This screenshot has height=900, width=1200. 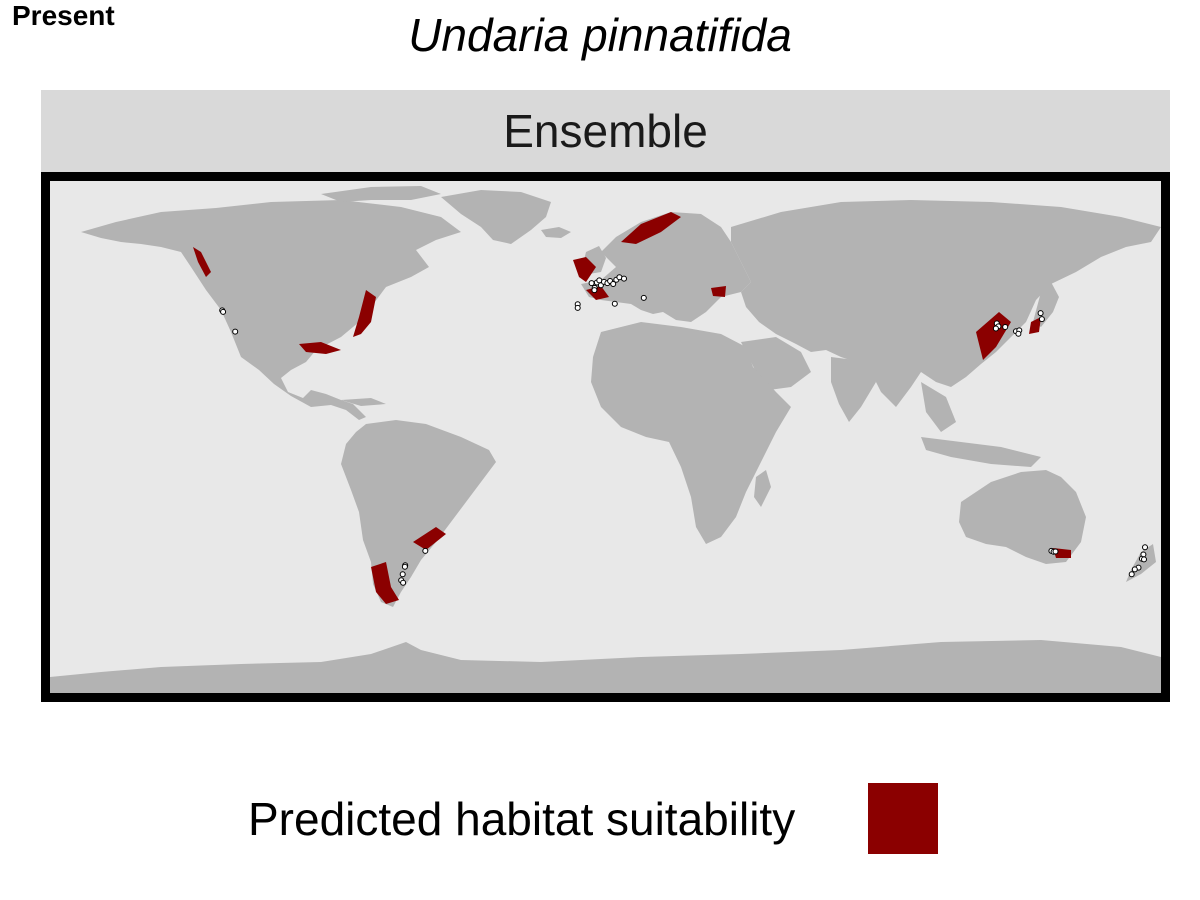 What do you see at coordinates (364, 313) in the screenshot?
I see `suitable-us-east` at bounding box center [364, 313].